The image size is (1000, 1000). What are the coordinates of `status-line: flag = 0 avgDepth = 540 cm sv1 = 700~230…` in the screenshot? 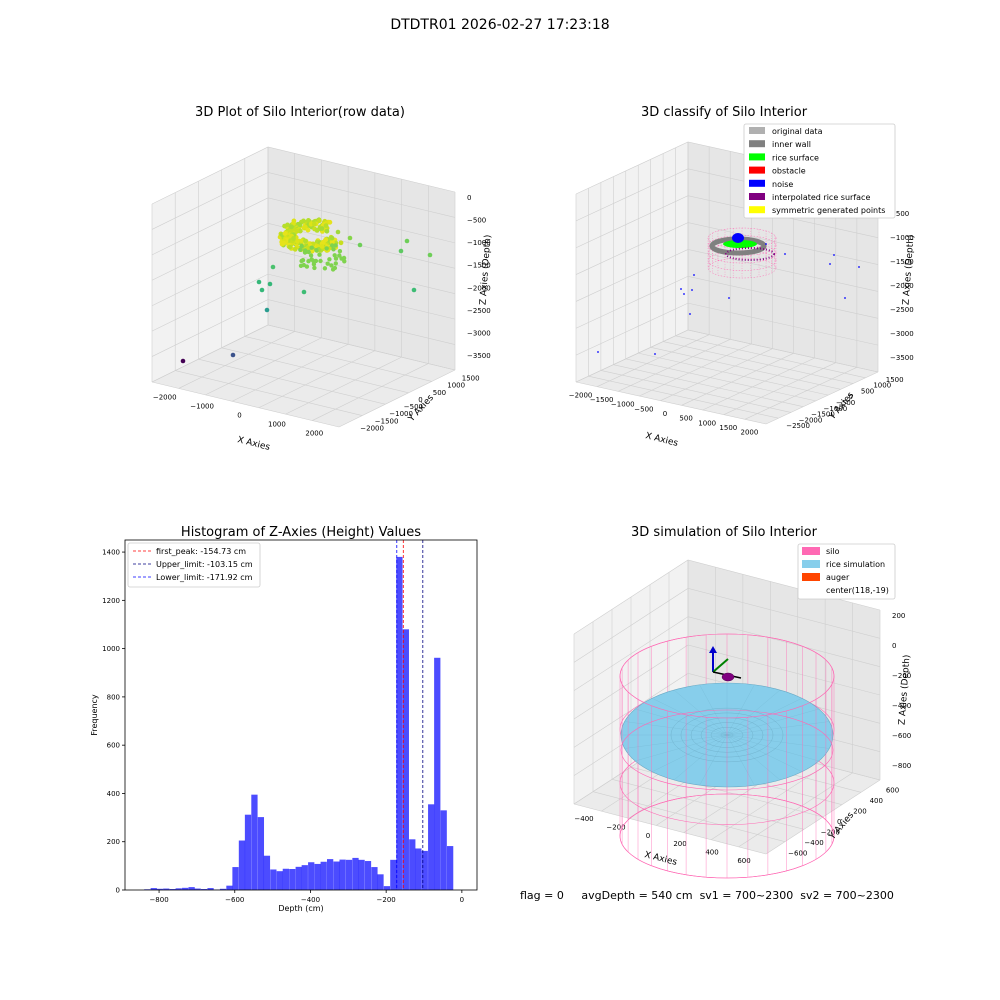 It's located at (707, 895).